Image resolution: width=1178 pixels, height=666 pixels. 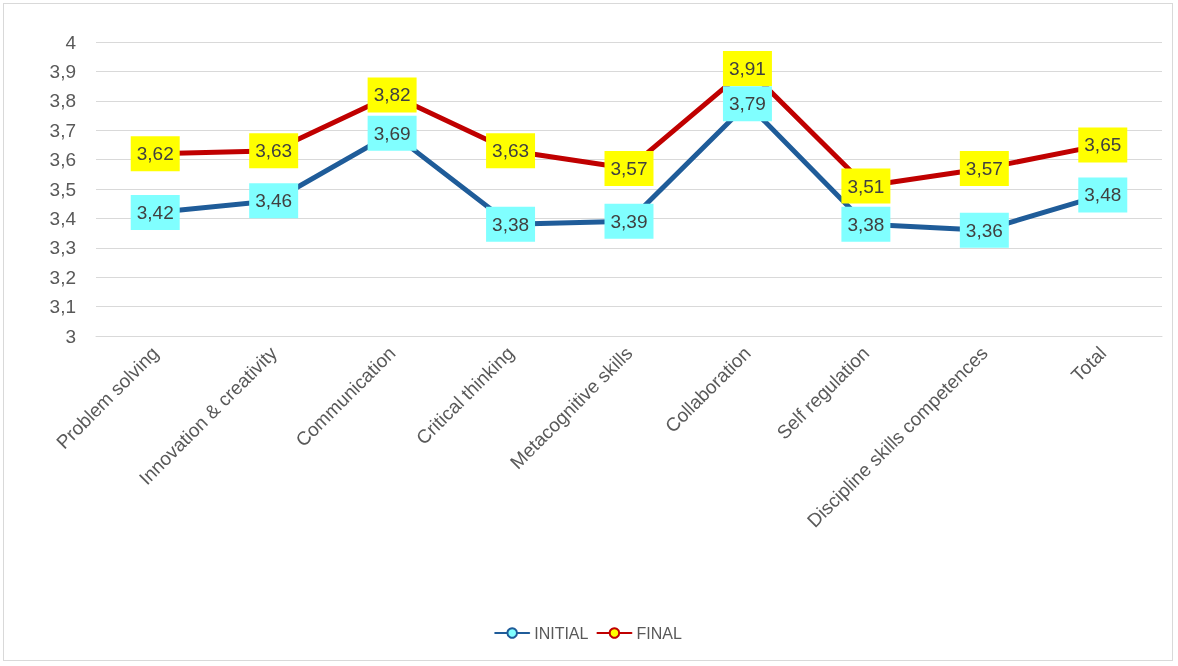 What do you see at coordinates (62, 189) in the screenshot?
I see `y-tick-label: 3,5` at bounding box center [62, 189].